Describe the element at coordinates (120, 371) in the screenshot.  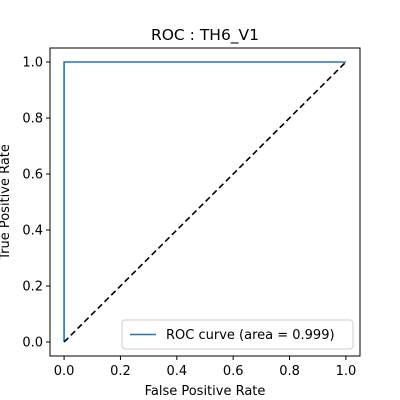
I see `x-tick-label: 0.2` at that location.